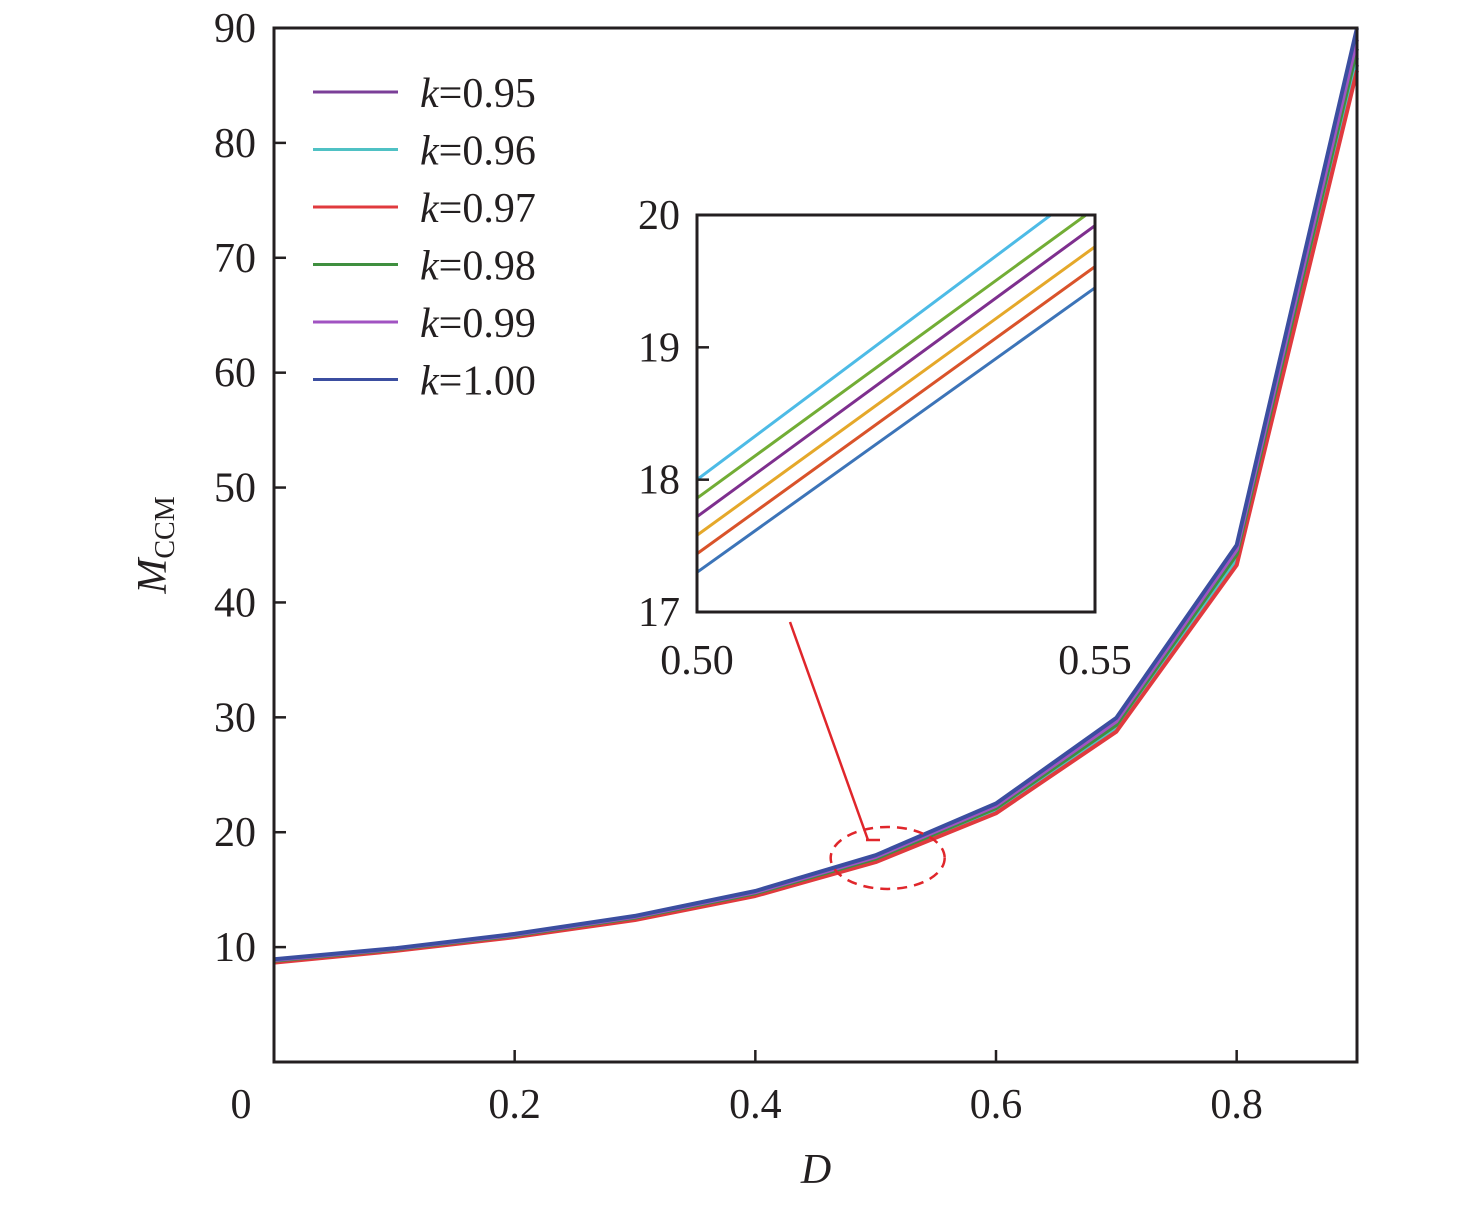  What do you see at coordinates (1095, 661) in the screenshot?
I see `inset-x-tick-label: 0.55` at bounding box center [1095, 661].